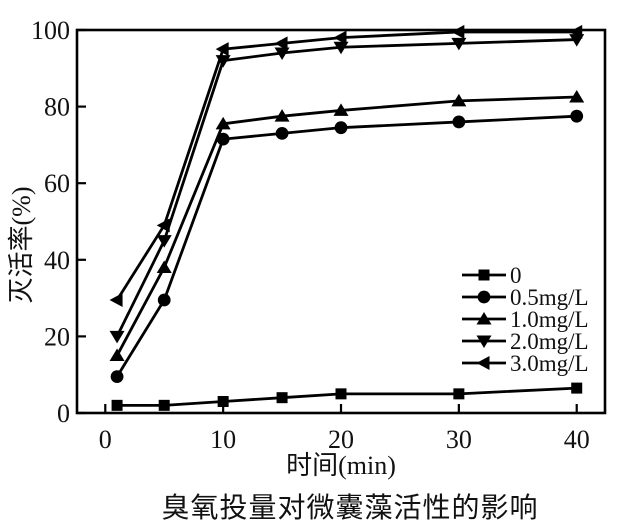 This screenshot has width=630, height=531. Describe the element at coordinates (105, 439) in the screenshot. I see `x-tick-label: 0` at that location.